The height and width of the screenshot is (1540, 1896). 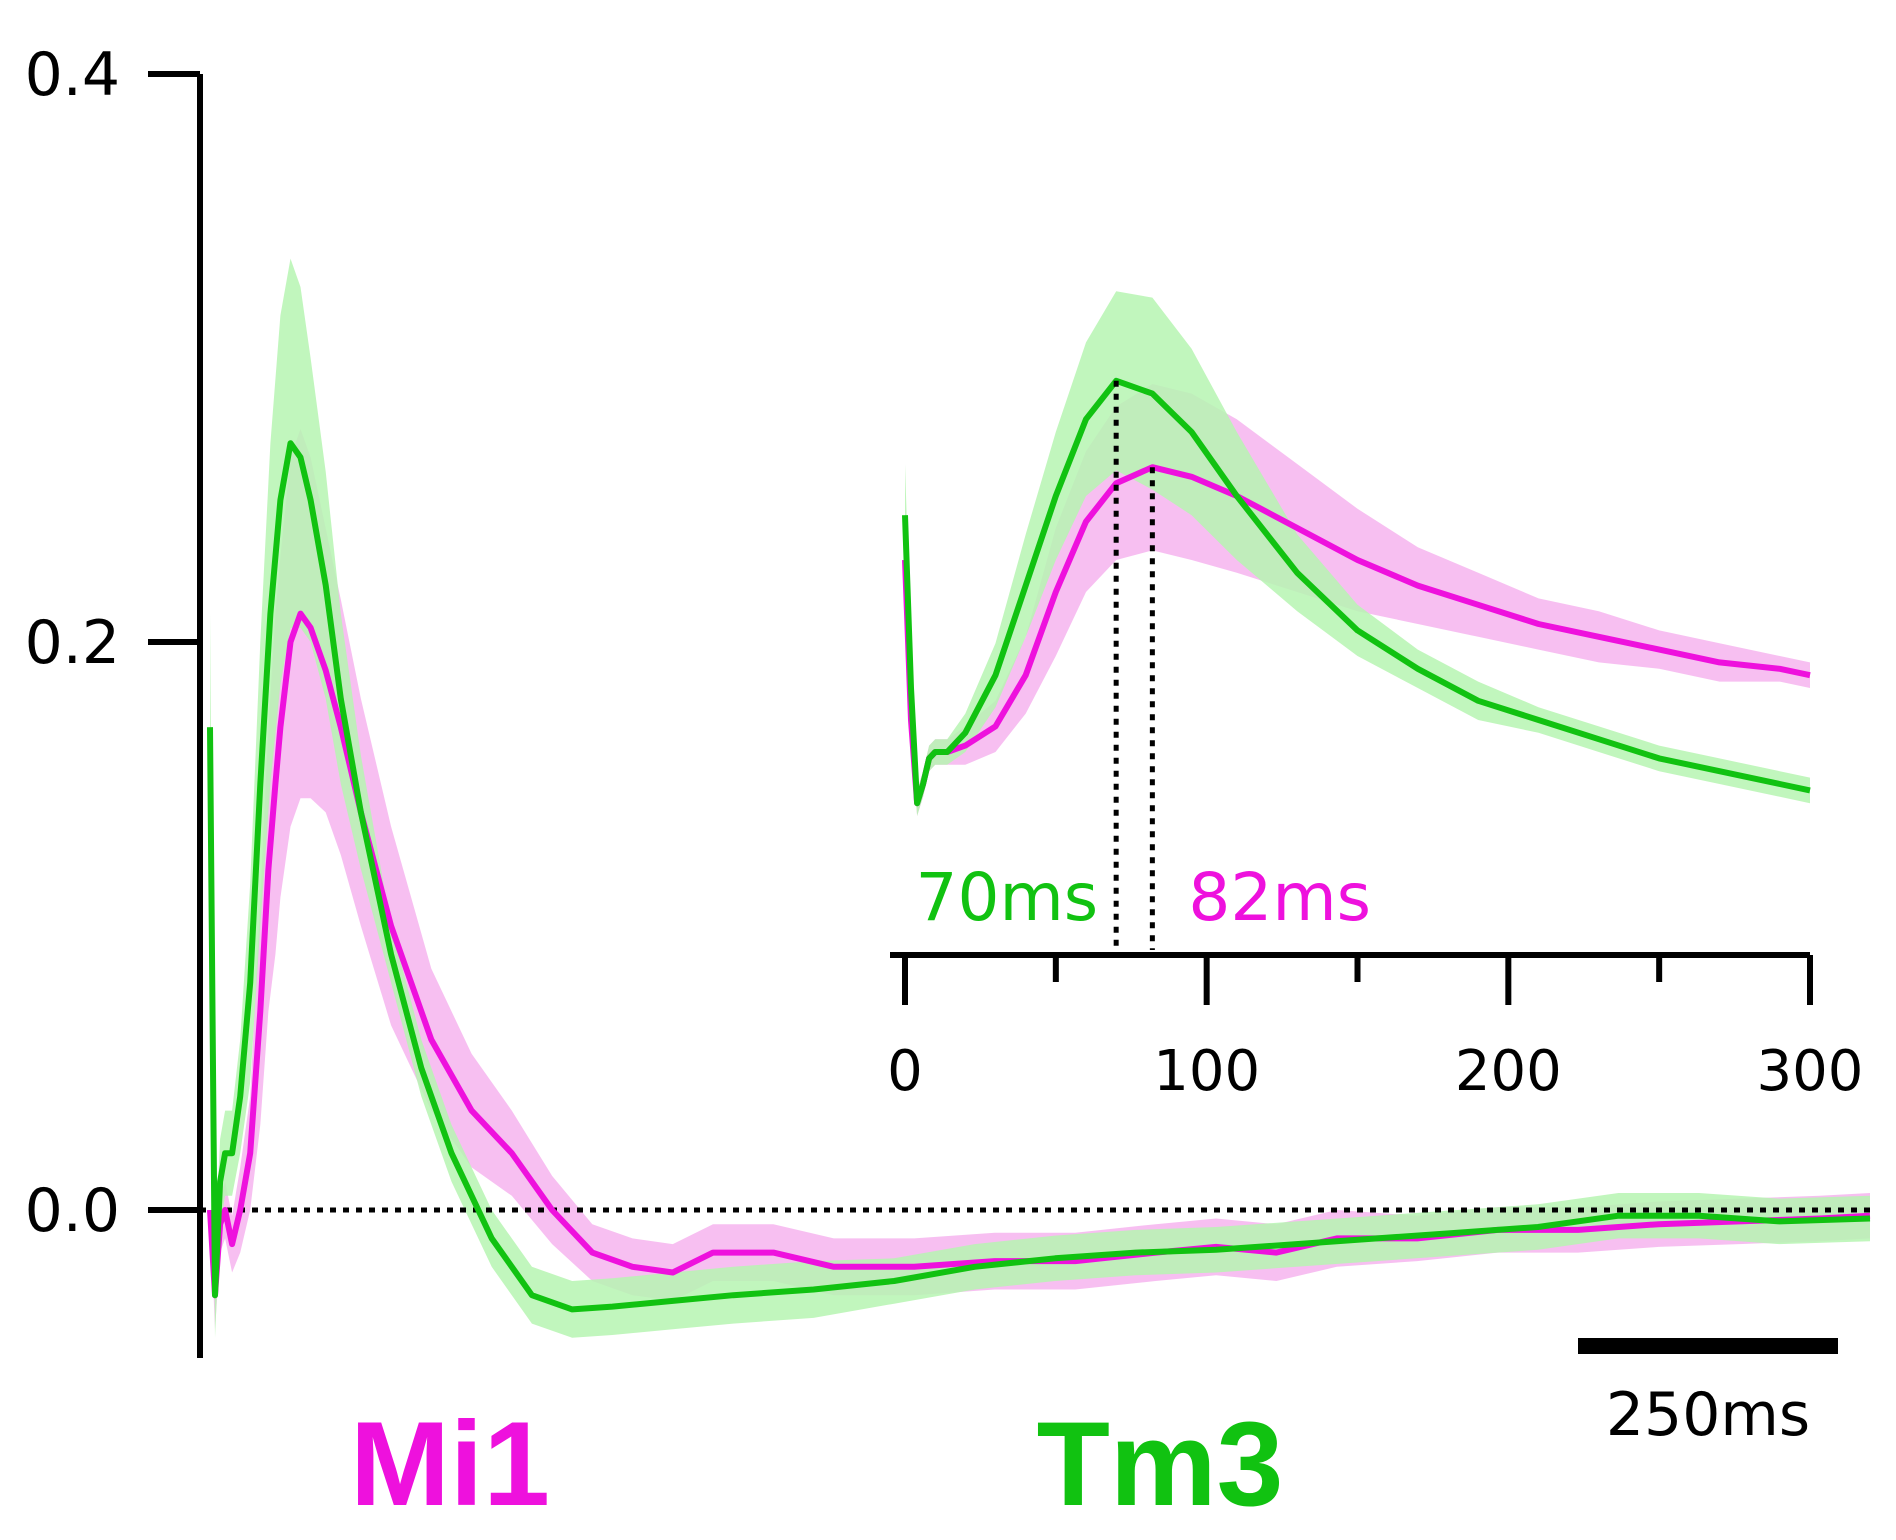 What do you see at coordinates (1143, 665) in the screenshot?
I see `inset-peak-markers: 70ms 82ms` at bounding box center [1143, 665].